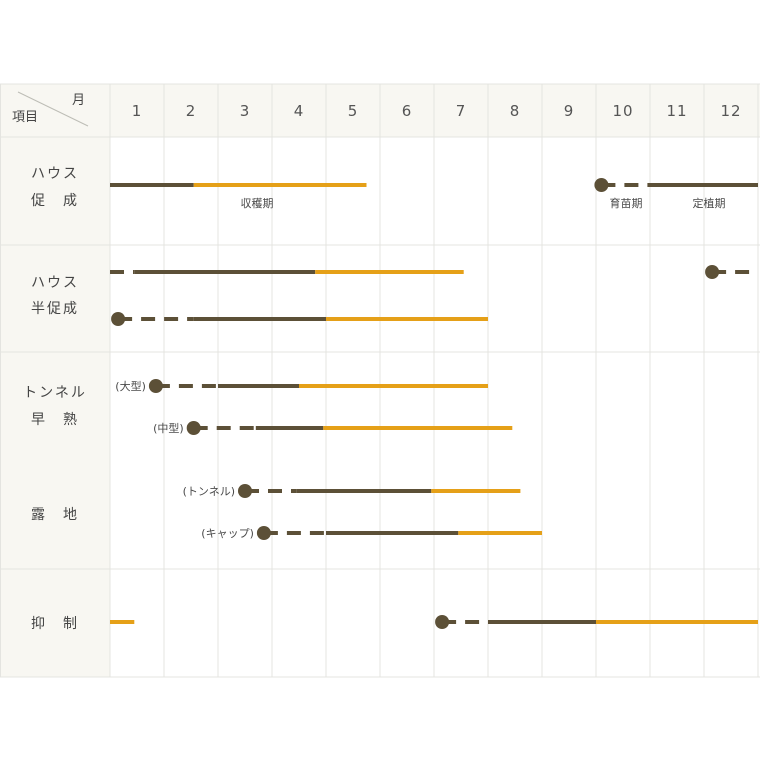  What do you see at coordinates (227, 533) in the screenshot?
I see `row-label: (キャップ)` at bounding box center [227, 533].